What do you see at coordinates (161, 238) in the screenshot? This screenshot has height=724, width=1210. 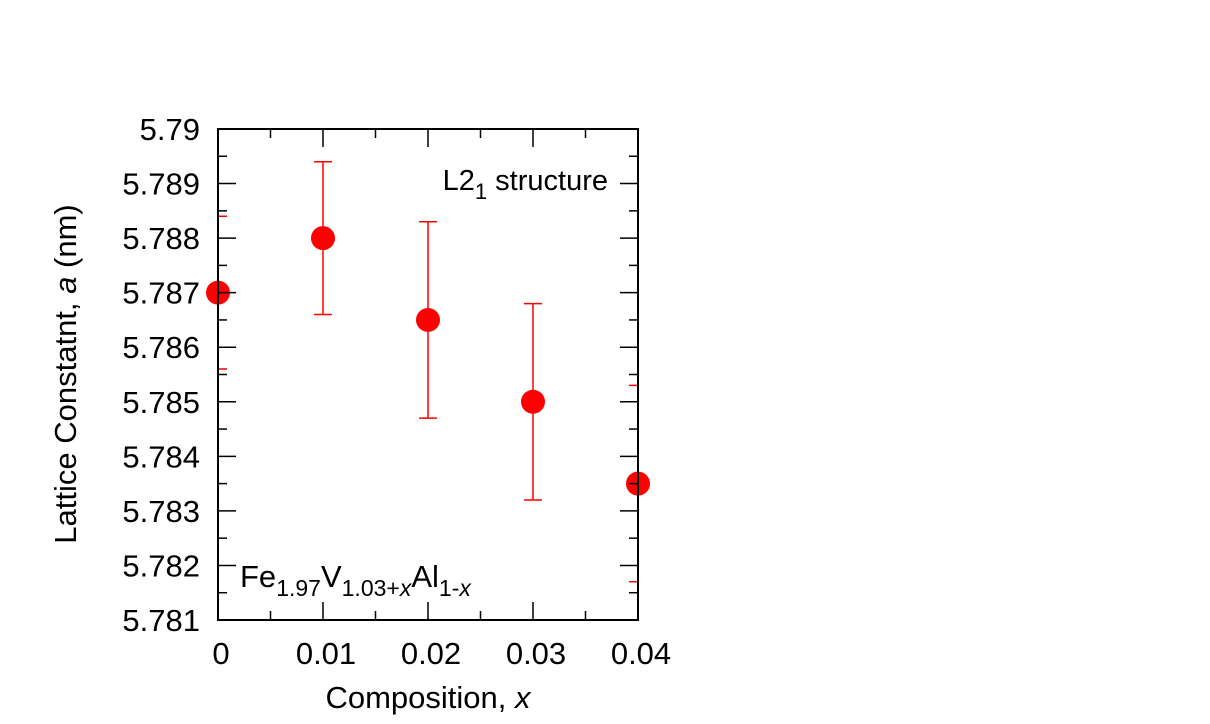 I see `y-tick-label: 5.788` at bounding box center [161, 238].